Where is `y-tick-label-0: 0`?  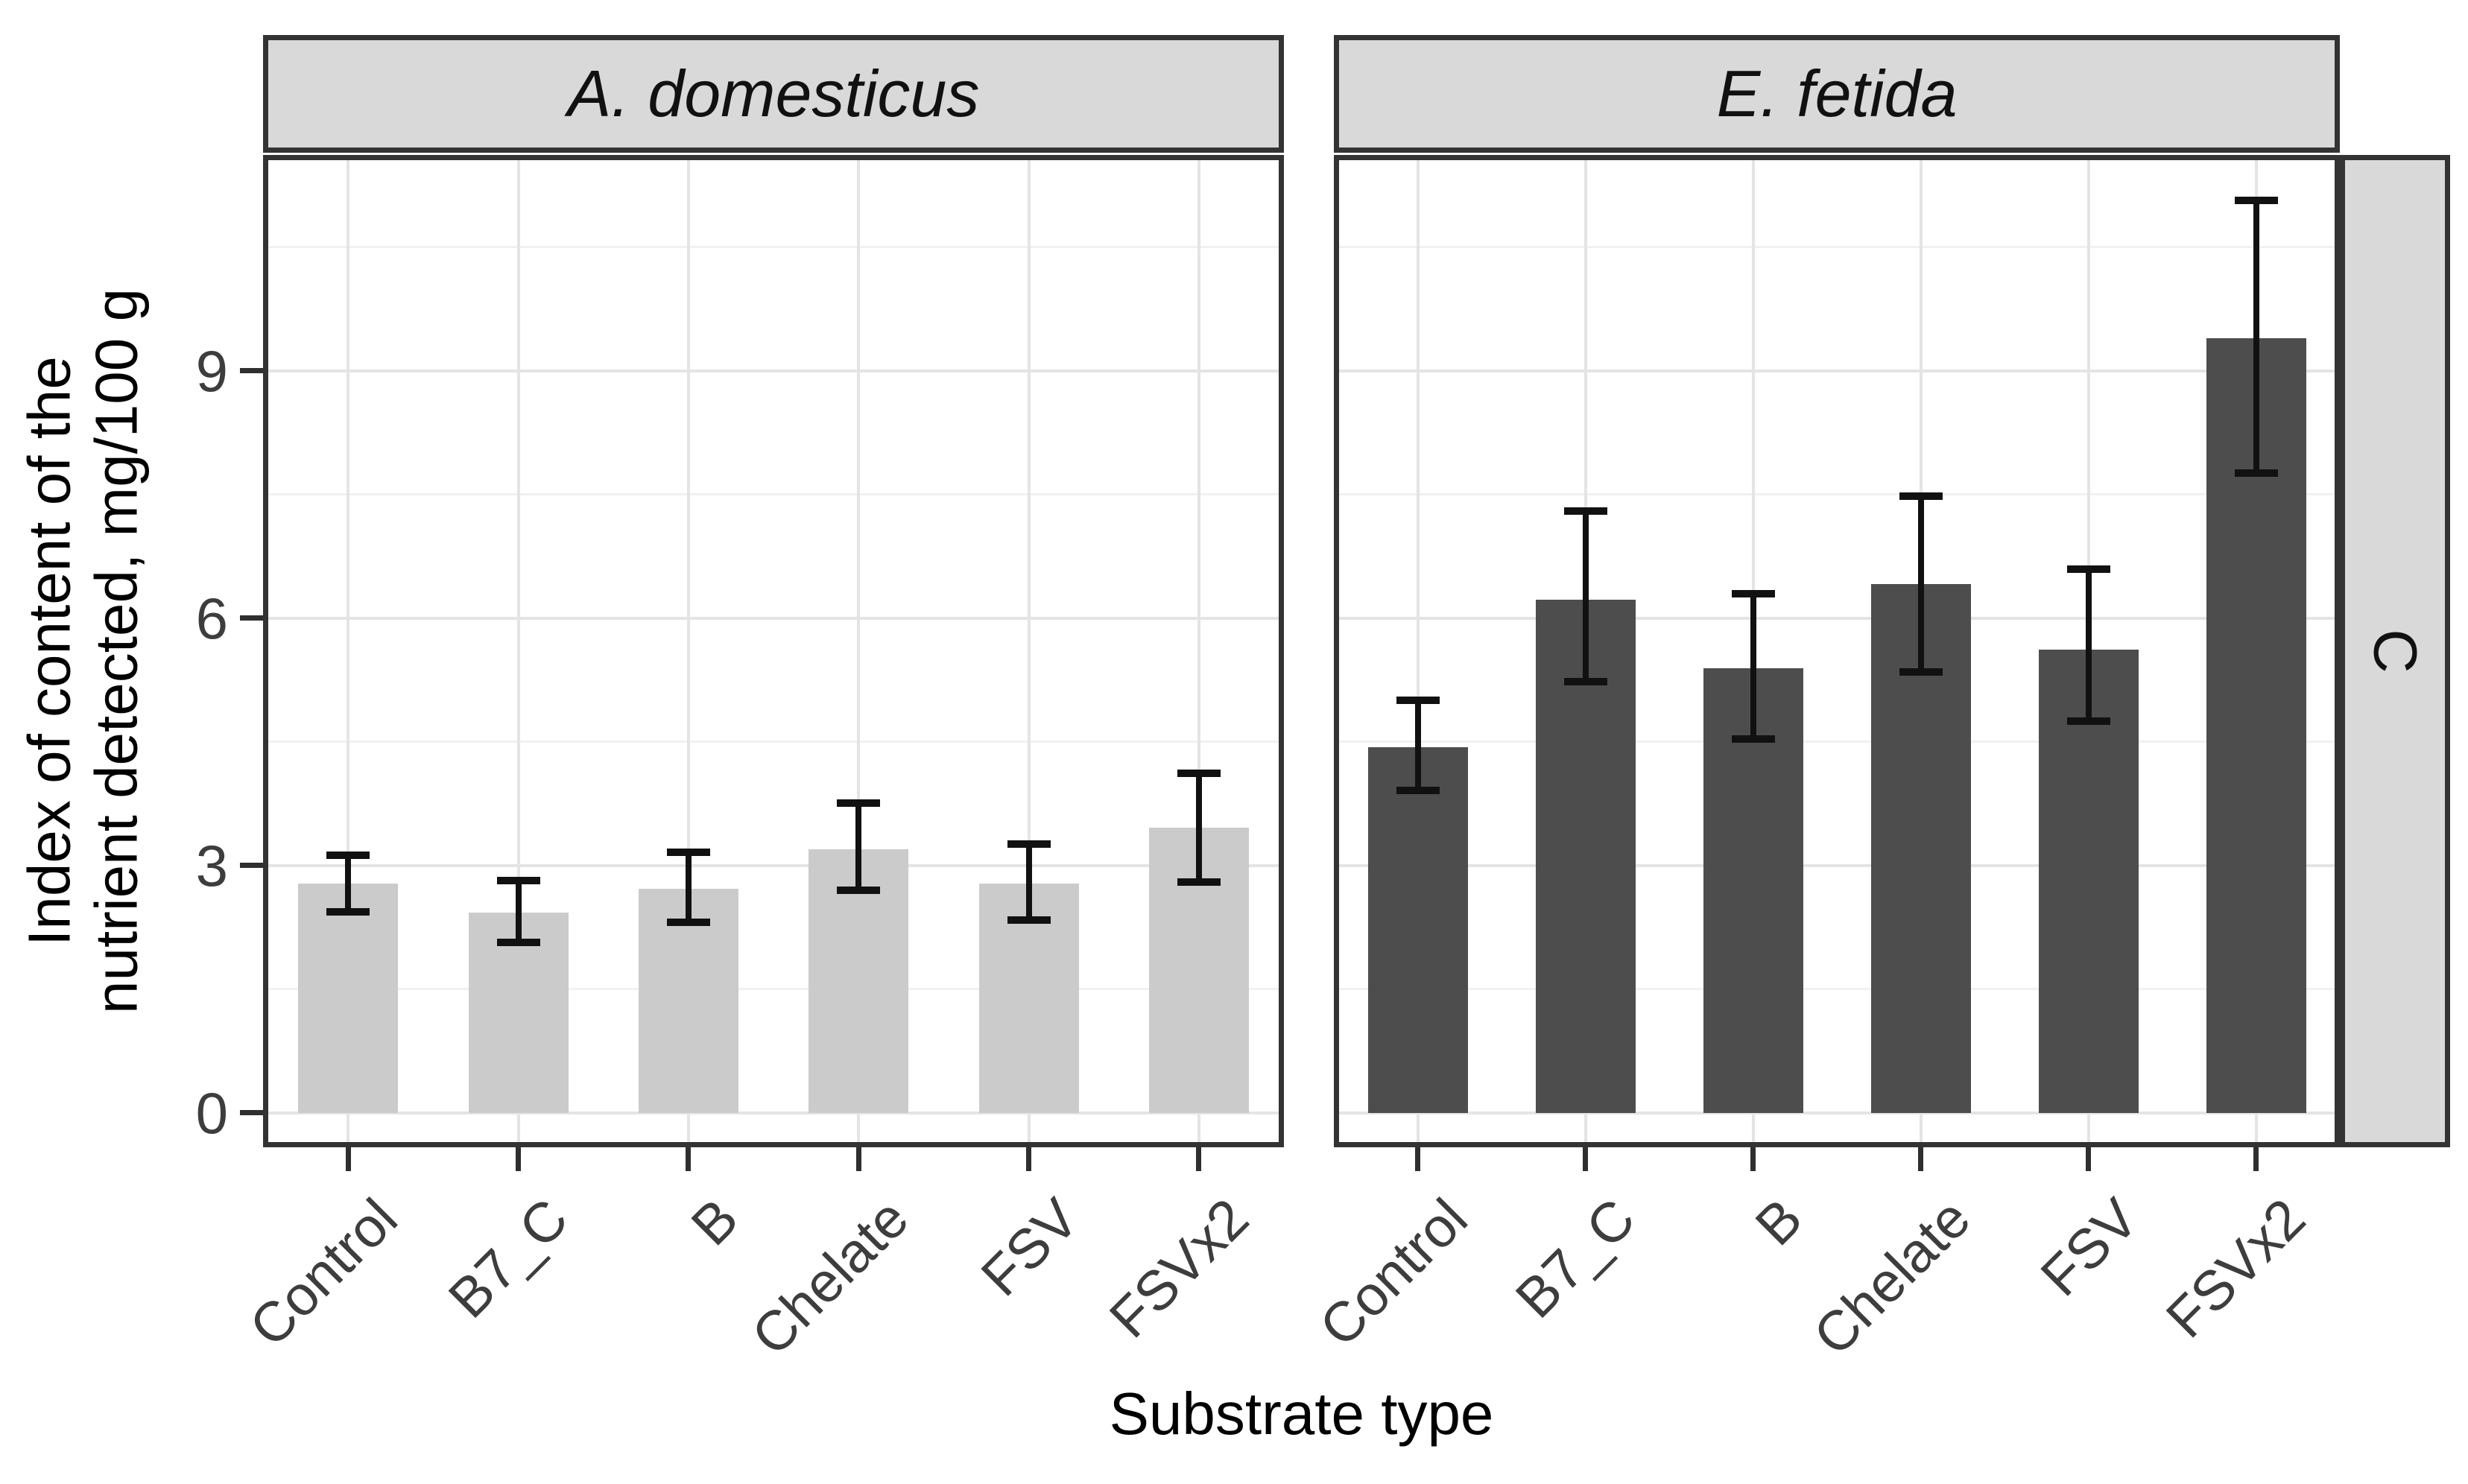 y-tick-label-0: 0 is located at coordinates (211, 1113).